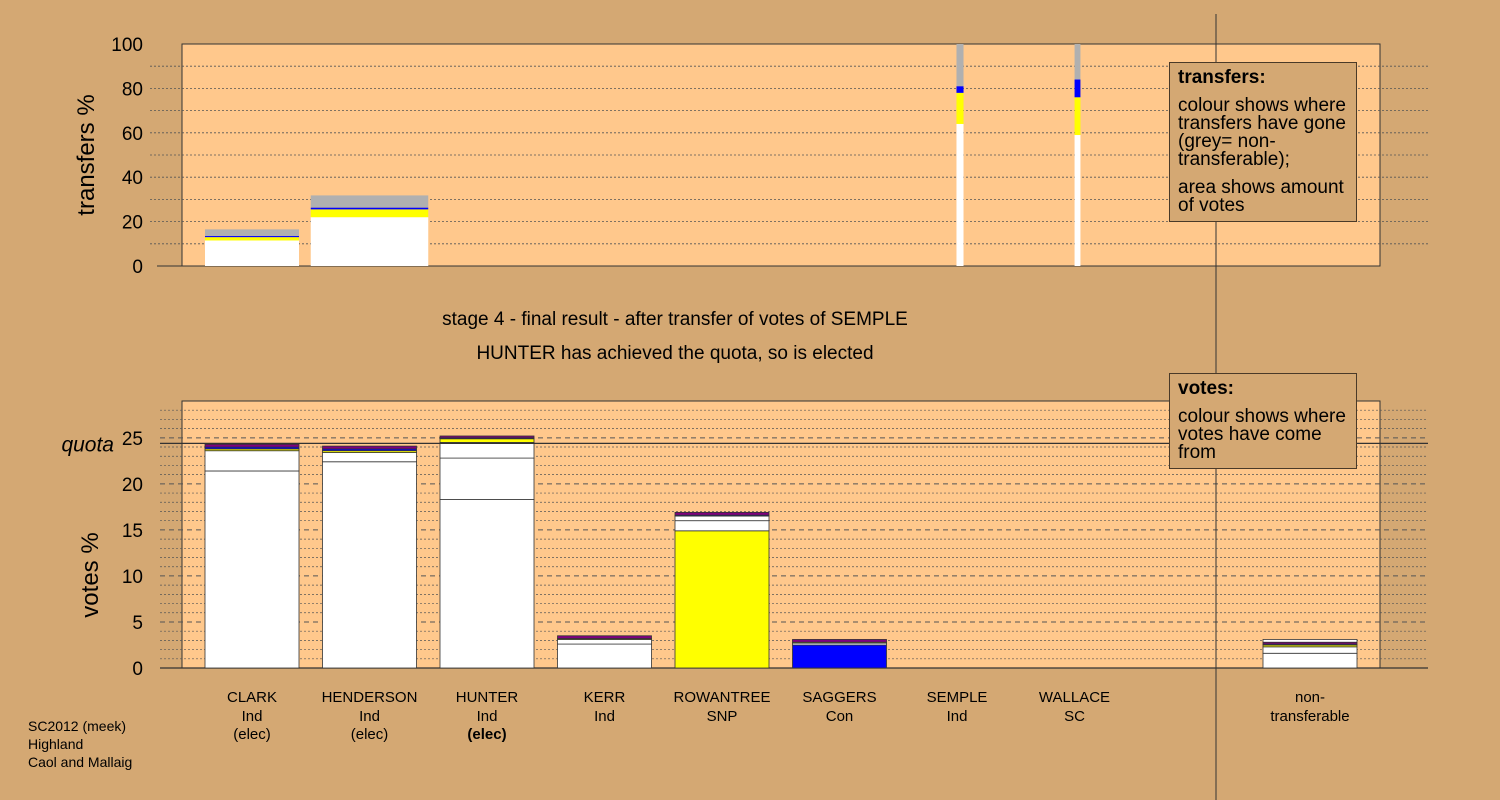 This screenshot has width=1500, height=800. I want to click on votes-tick-label: 5, so click(137, 623).